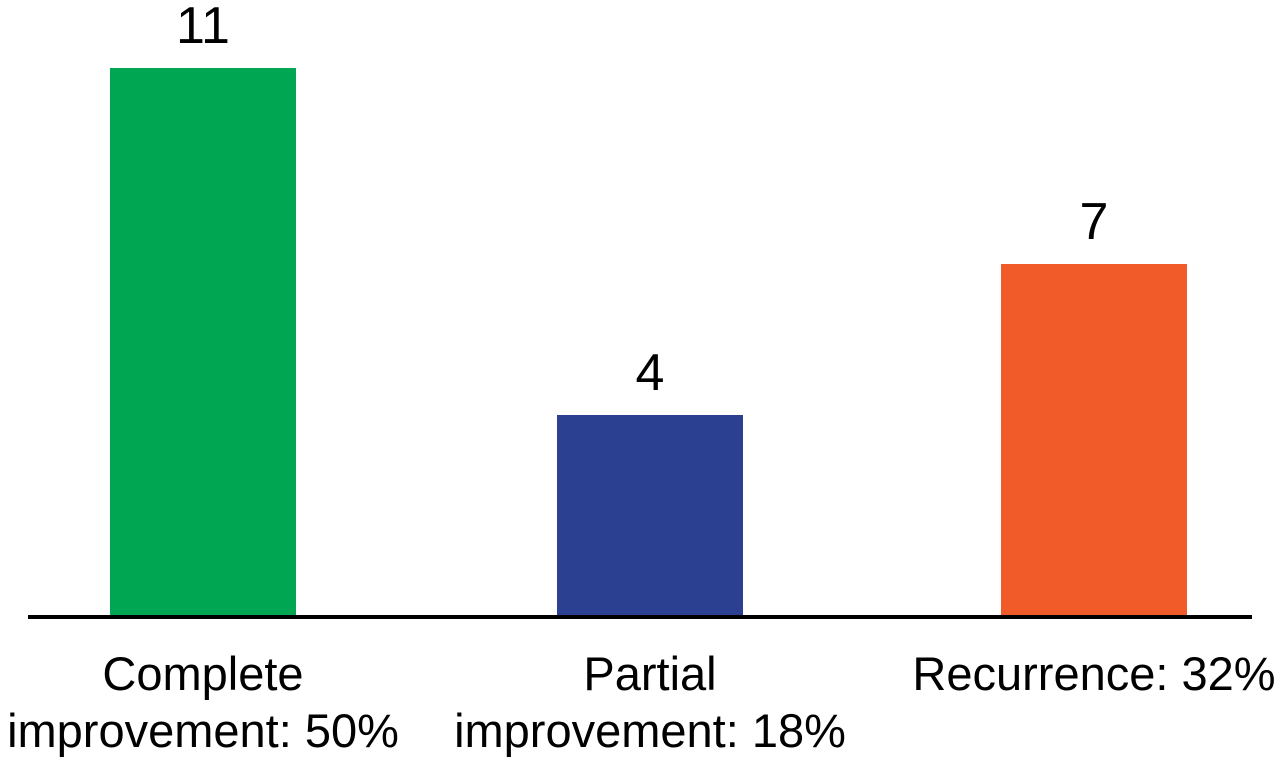  I want to click on bar-value-label-complete-improvement: 11, so click(203, 27).